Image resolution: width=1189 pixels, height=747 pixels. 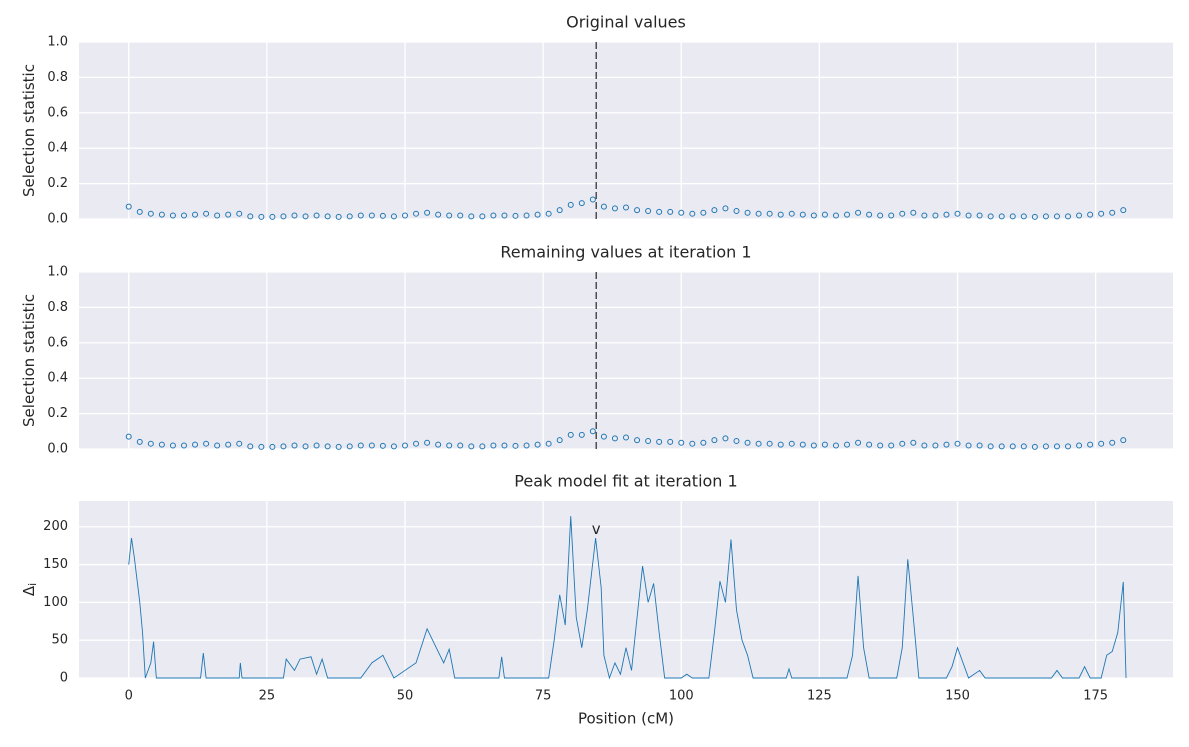 What do you see at coordinates (129, 696) in the screenshot?
I see `x-tick-label: 0` at bounding box center [129, 696].